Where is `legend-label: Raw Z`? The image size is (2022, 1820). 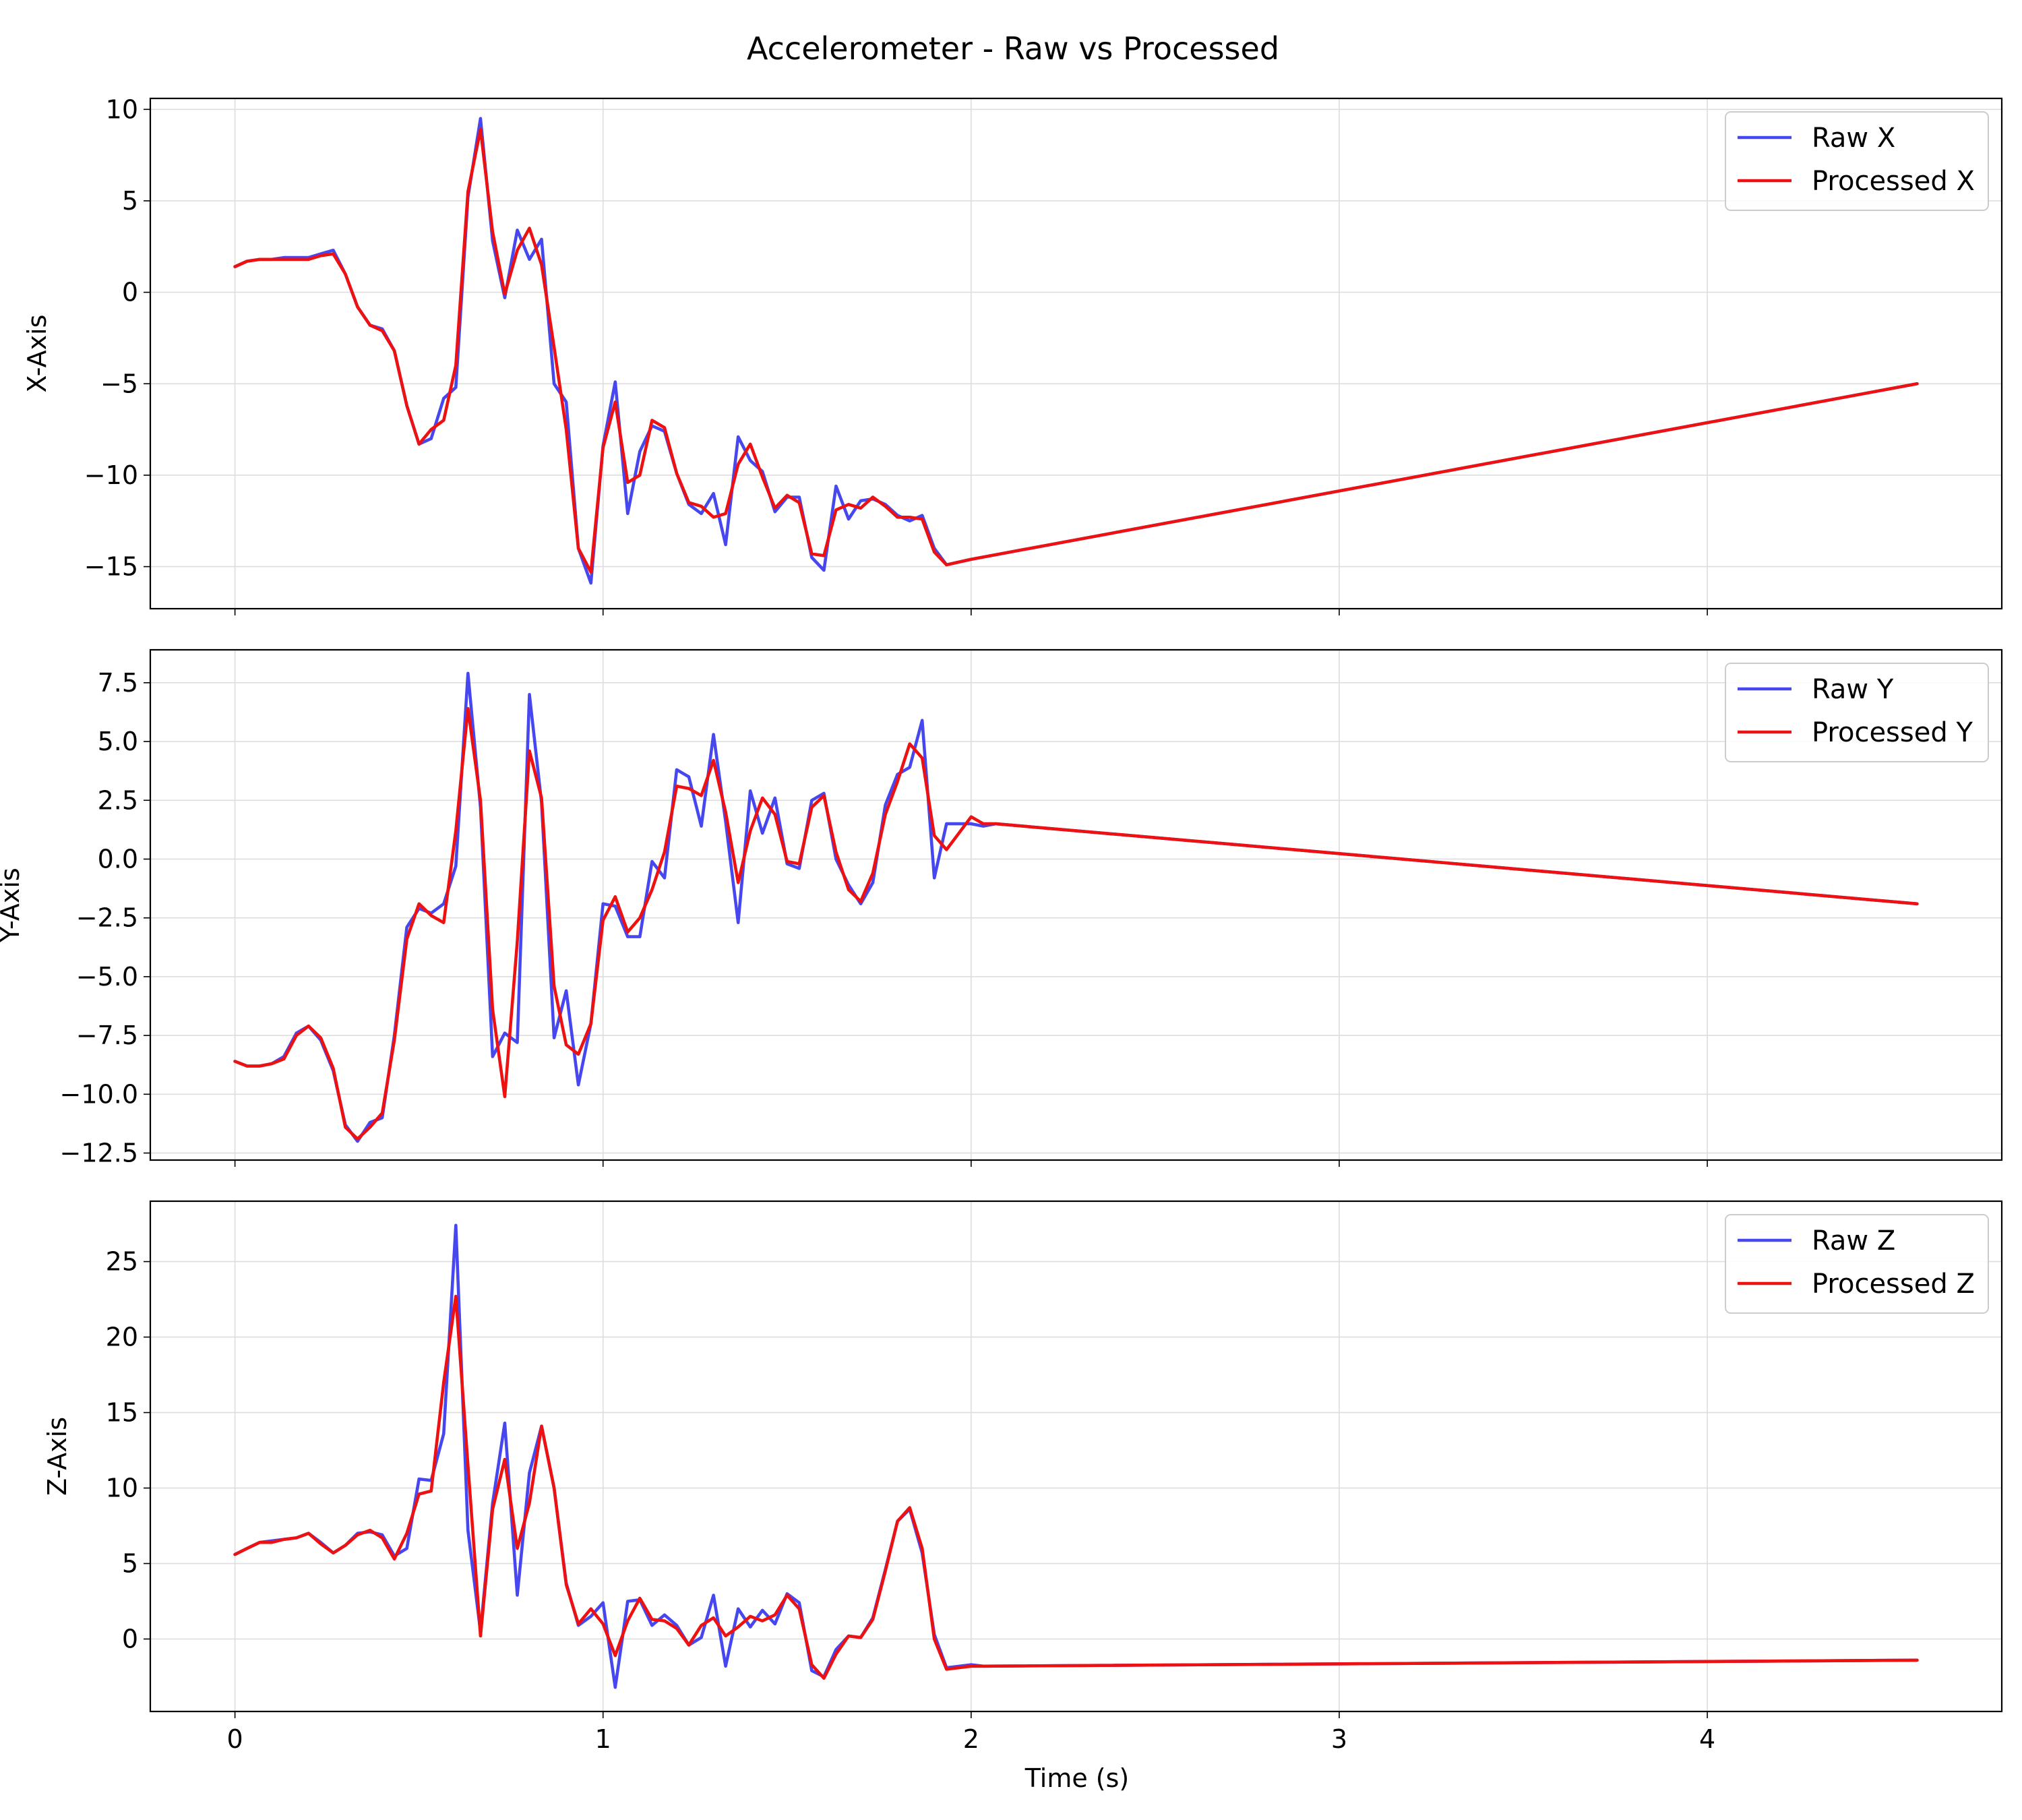
legend-label: Raw Z is located at coordinates (1854, 1240).